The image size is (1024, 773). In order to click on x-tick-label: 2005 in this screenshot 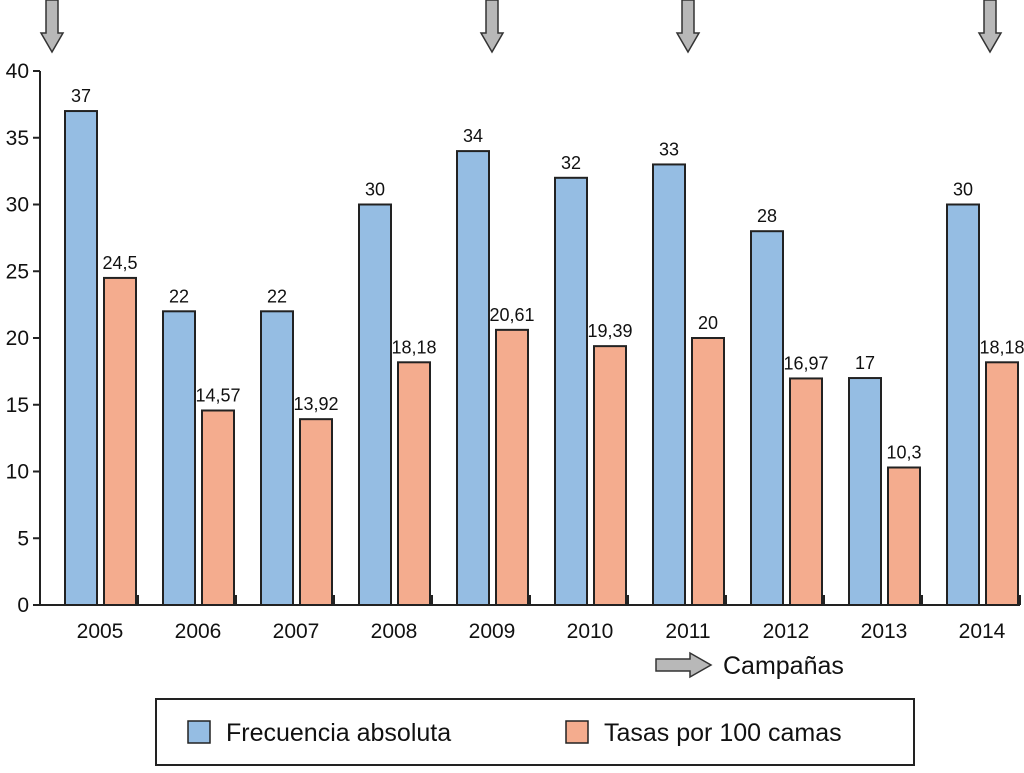, I will do `click(100, 631)`.